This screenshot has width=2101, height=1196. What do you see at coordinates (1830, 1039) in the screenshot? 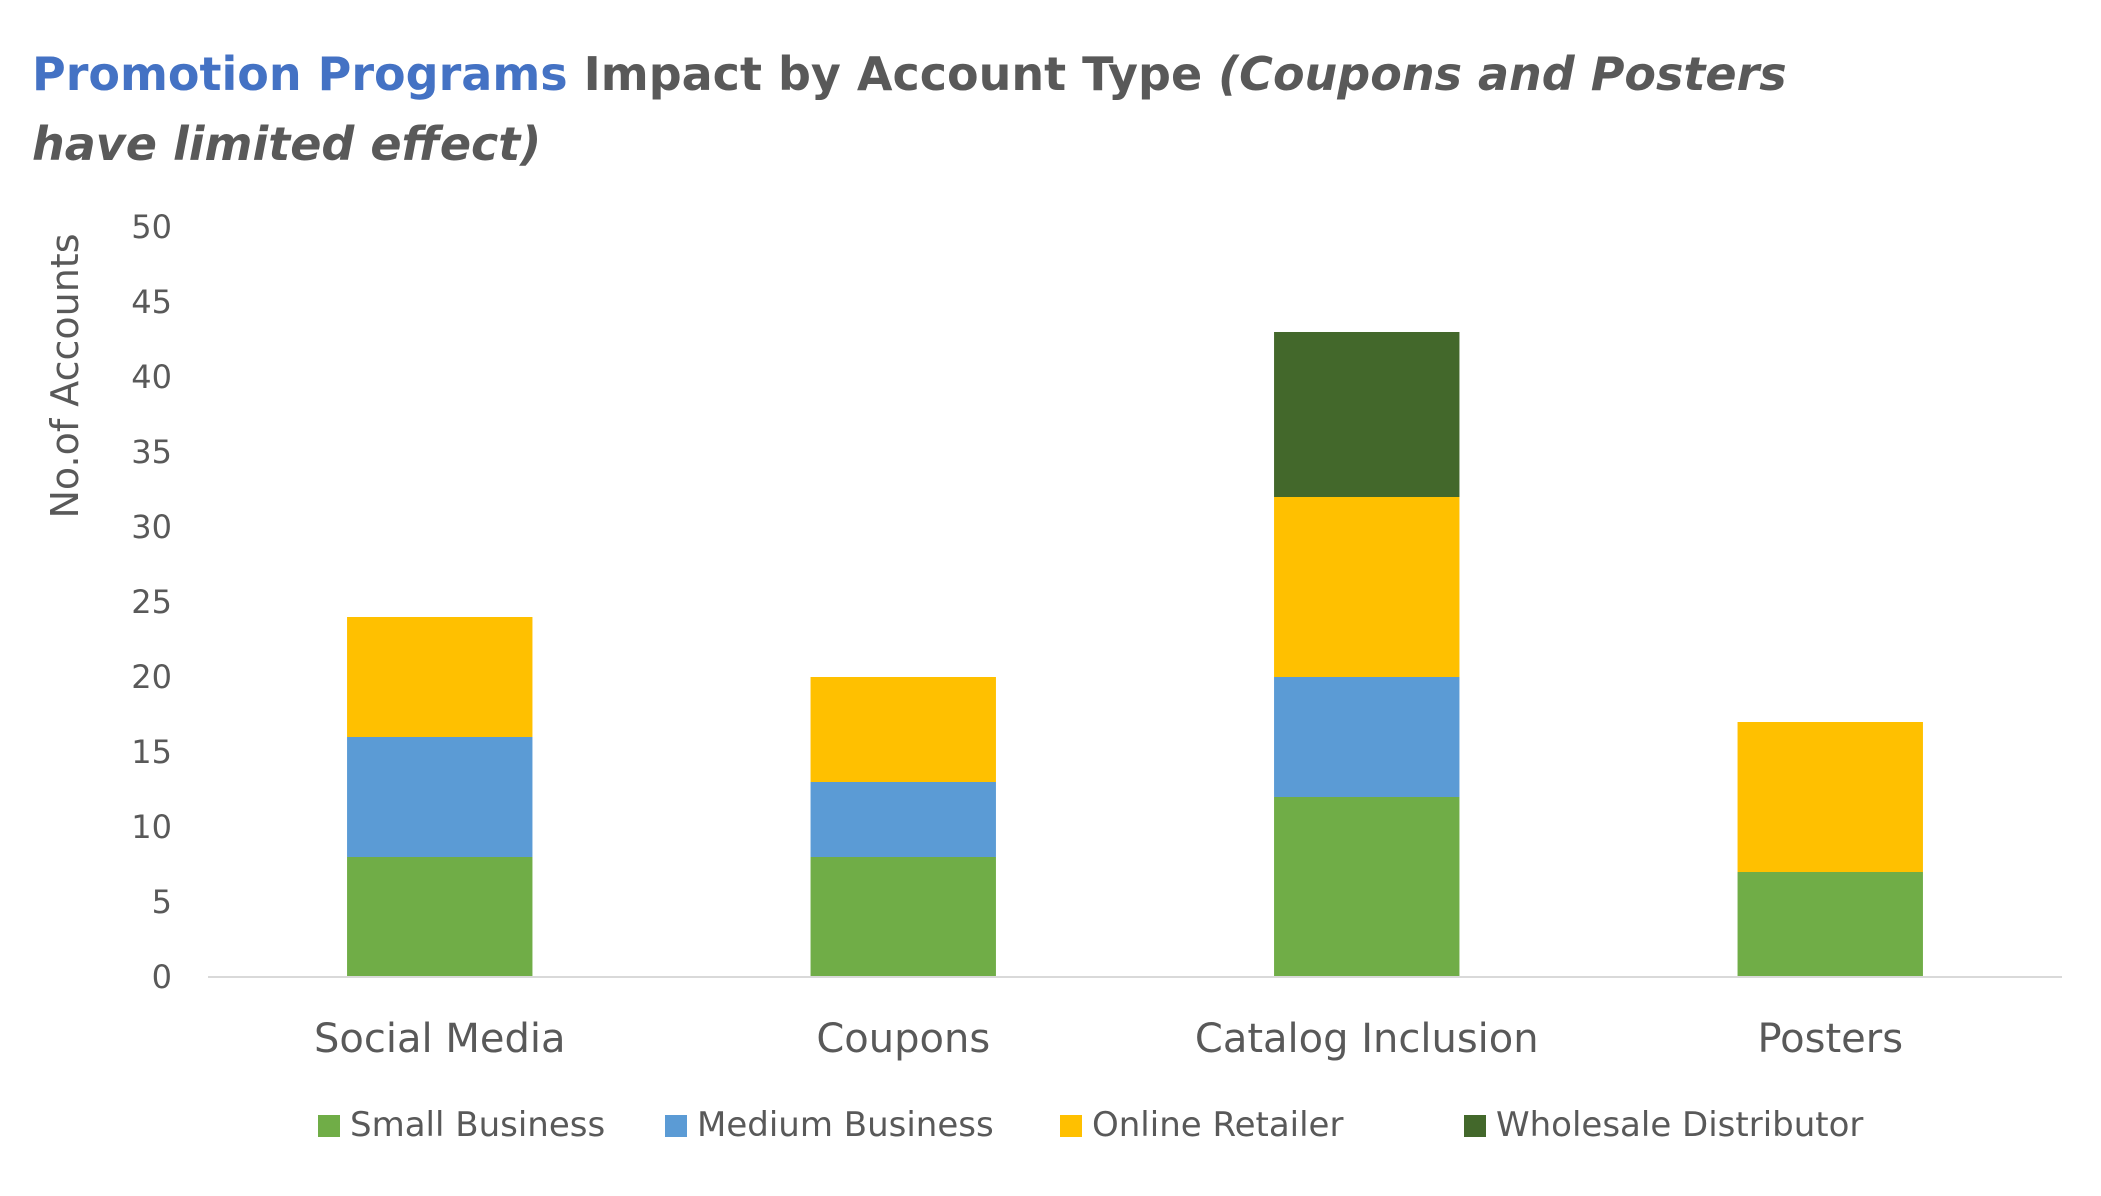
I see `x-tick-label: Posters` at bounding box center [1830, 1039].